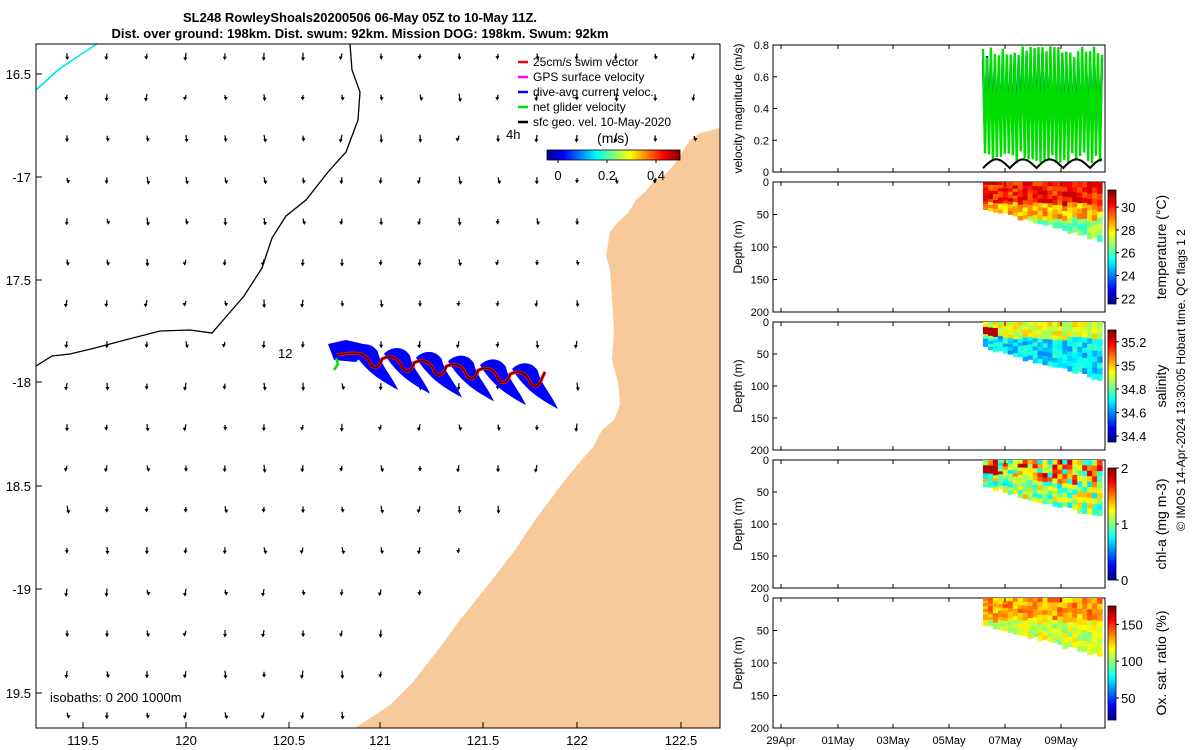 Image resolution: width=1200 pixels, height=750 pixels. What do you see at coordinates (1133, 342) in the screenshot?
I see `colorbar-tick-label: 35.2` at bounding box center [1133, 342].